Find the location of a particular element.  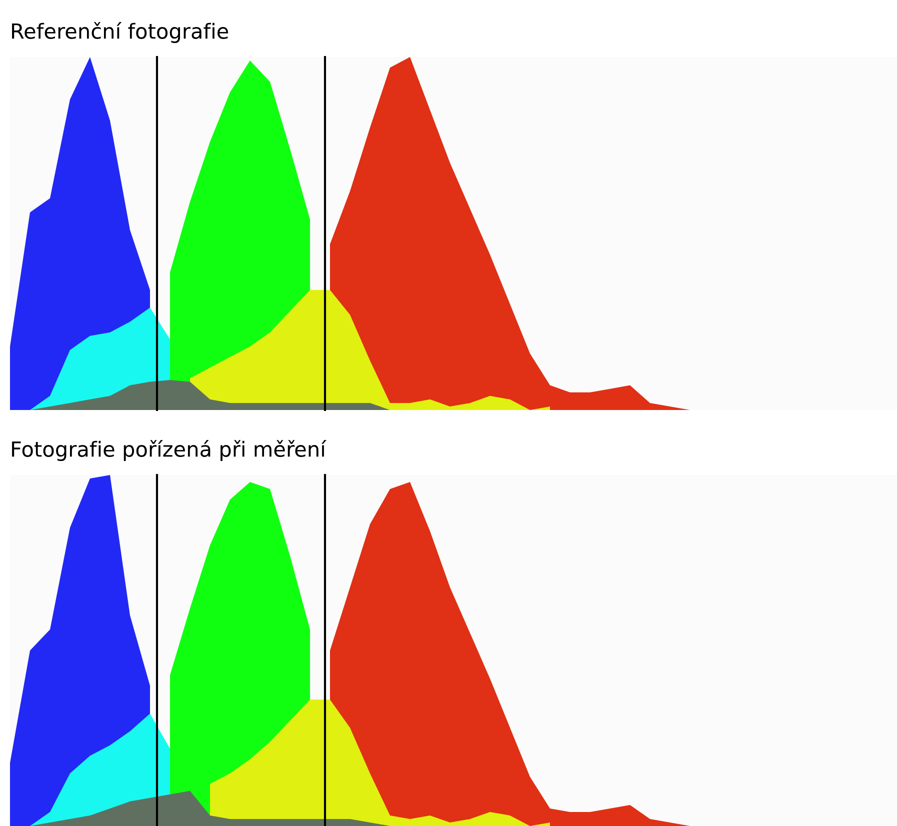

chart-title: Fotografie pořízená při měření is located at coordinates (169, 450).